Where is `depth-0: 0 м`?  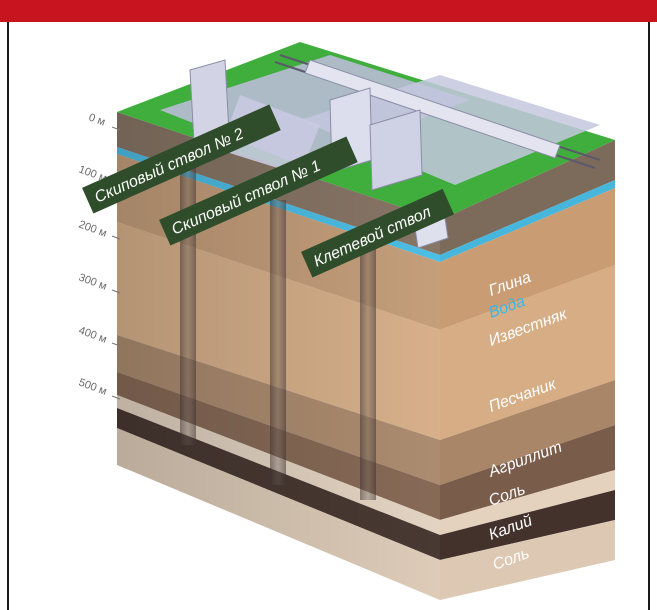 depth-0: 0 м is located at coordinates (97, 120).